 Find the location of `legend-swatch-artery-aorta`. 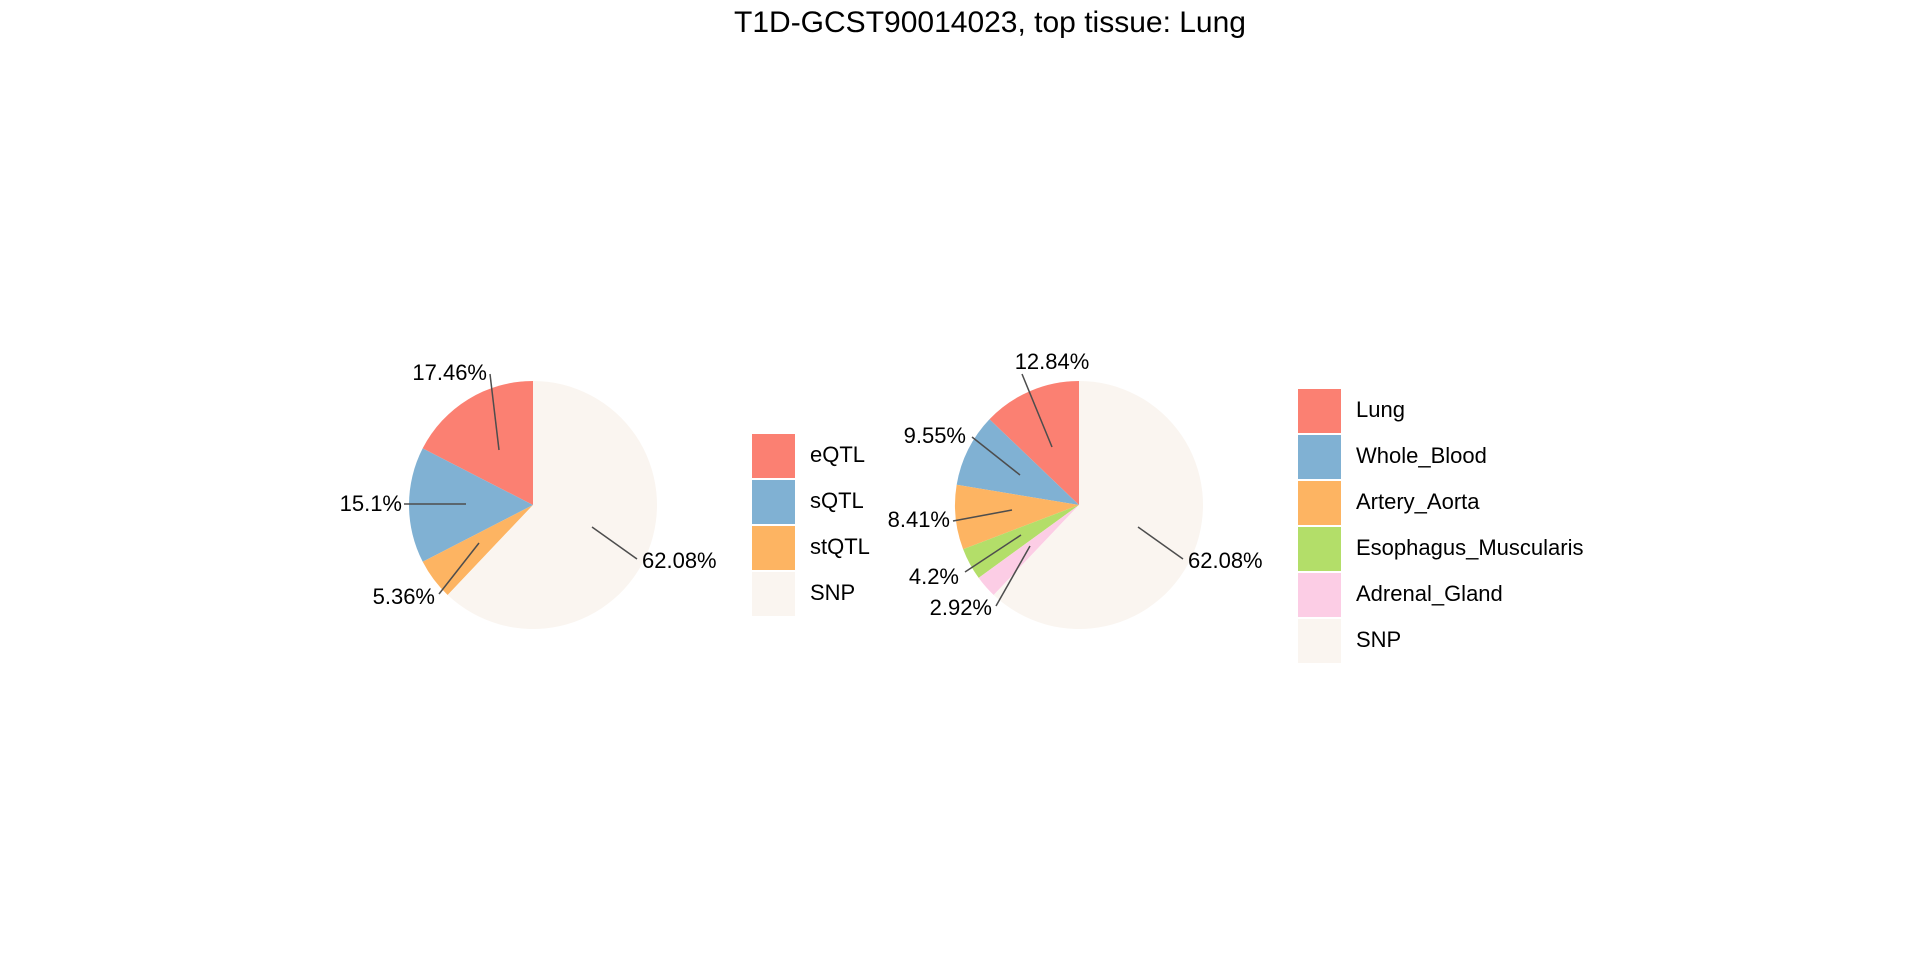

legend-swatch-artery-aorta is located at coordinates (1319, 503).